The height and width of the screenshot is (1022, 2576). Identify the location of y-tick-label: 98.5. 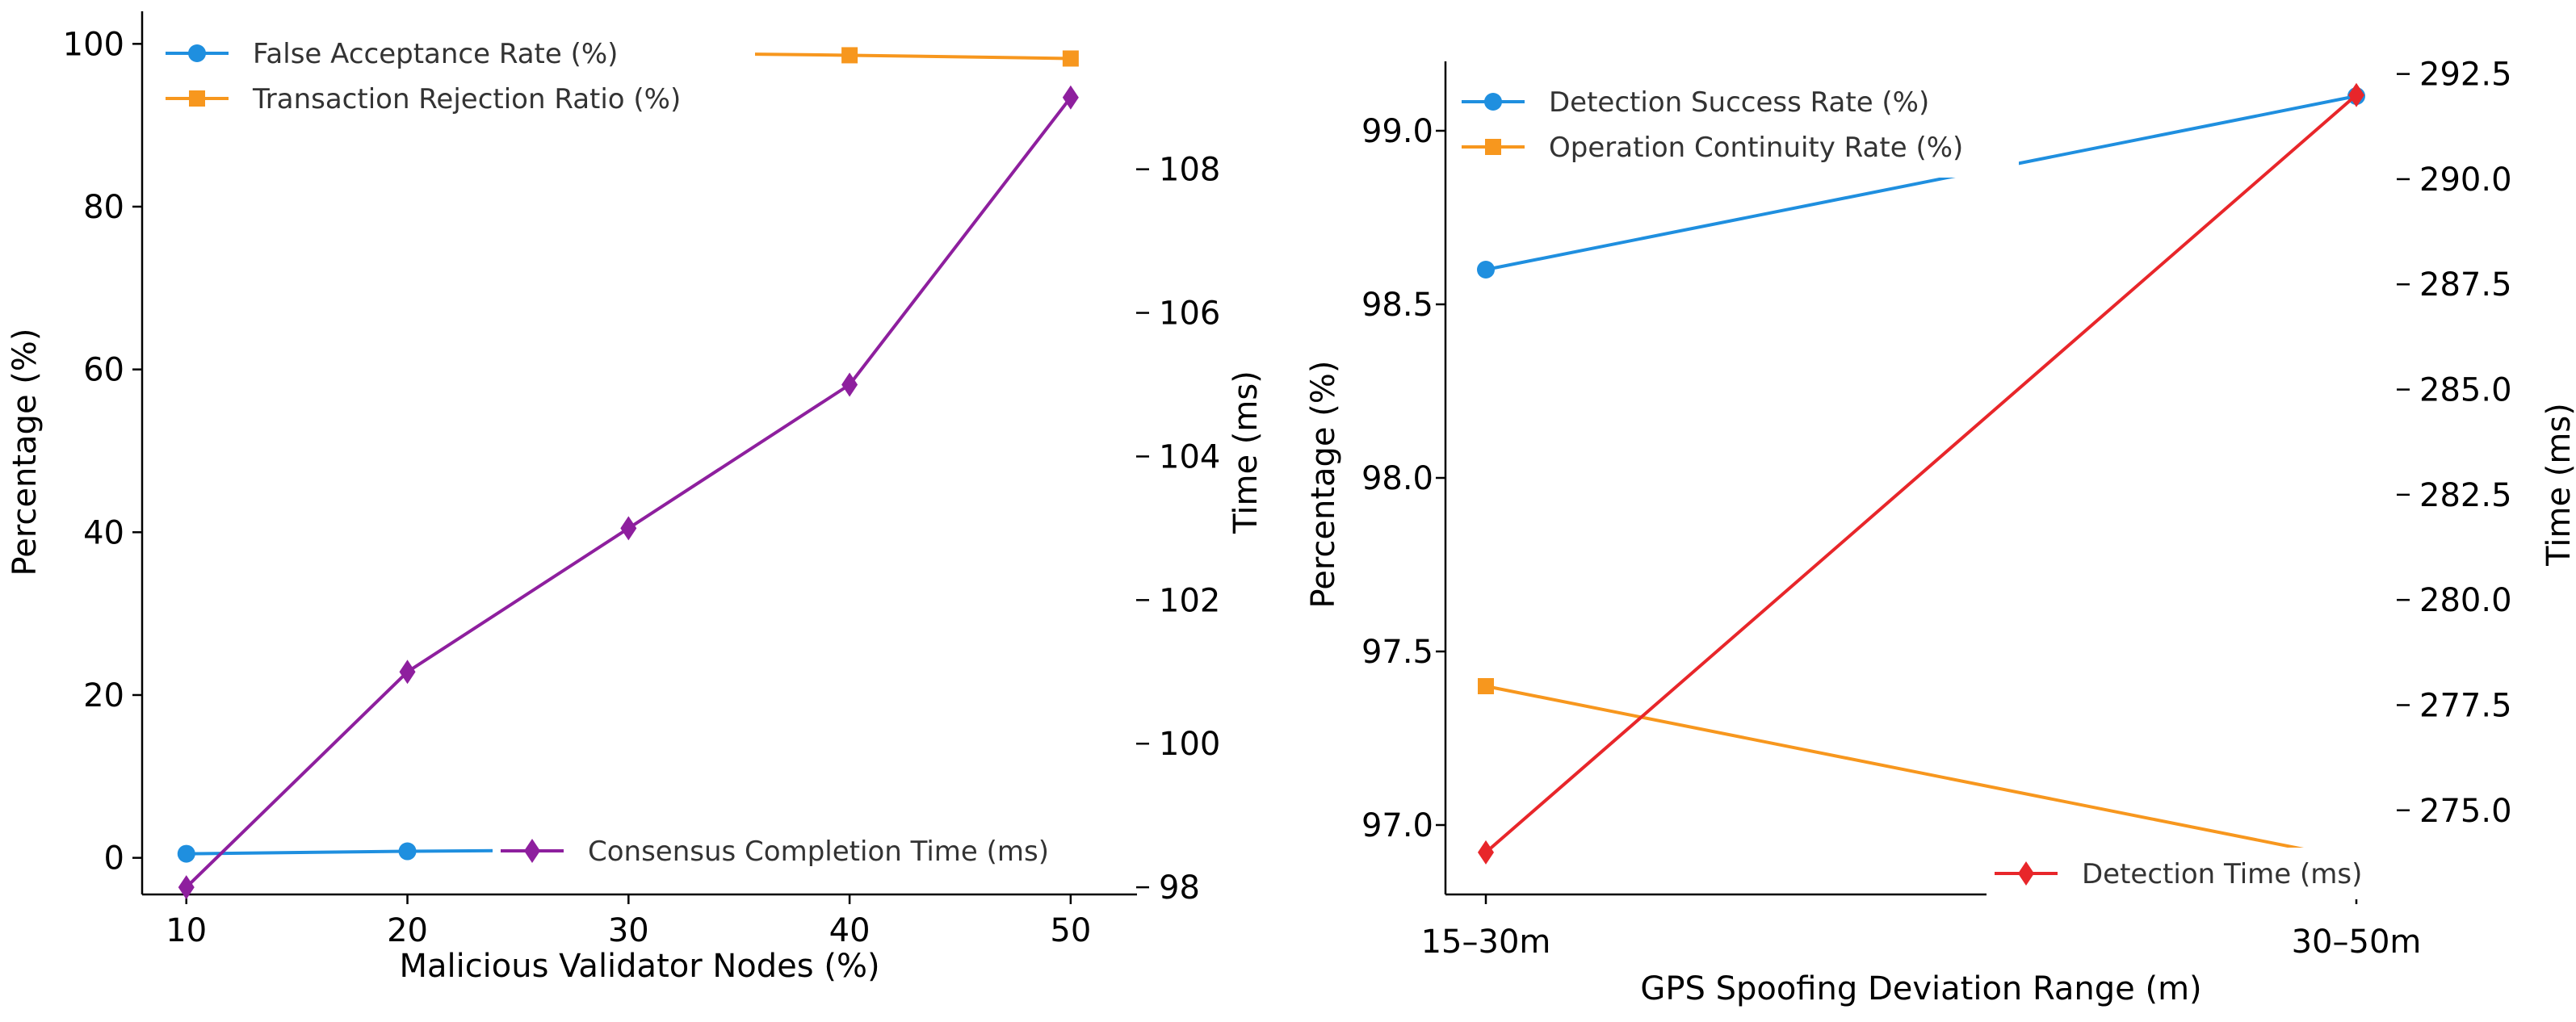
(1397, 305).